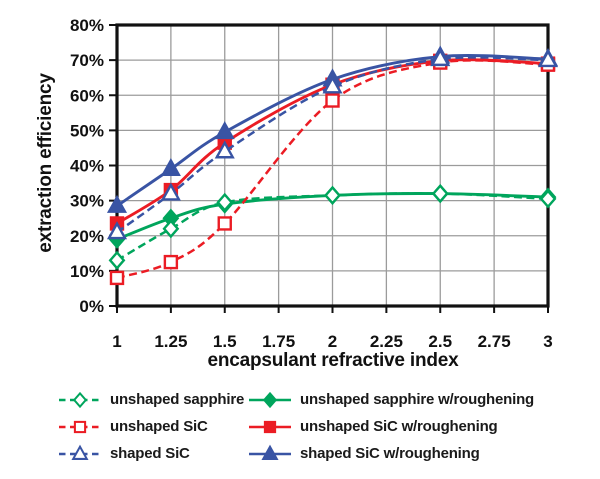  What do you see at coordinates (87, 236) in the screenshot?
I see `y-tick-label: 20%` at bounding box center [87, 236].